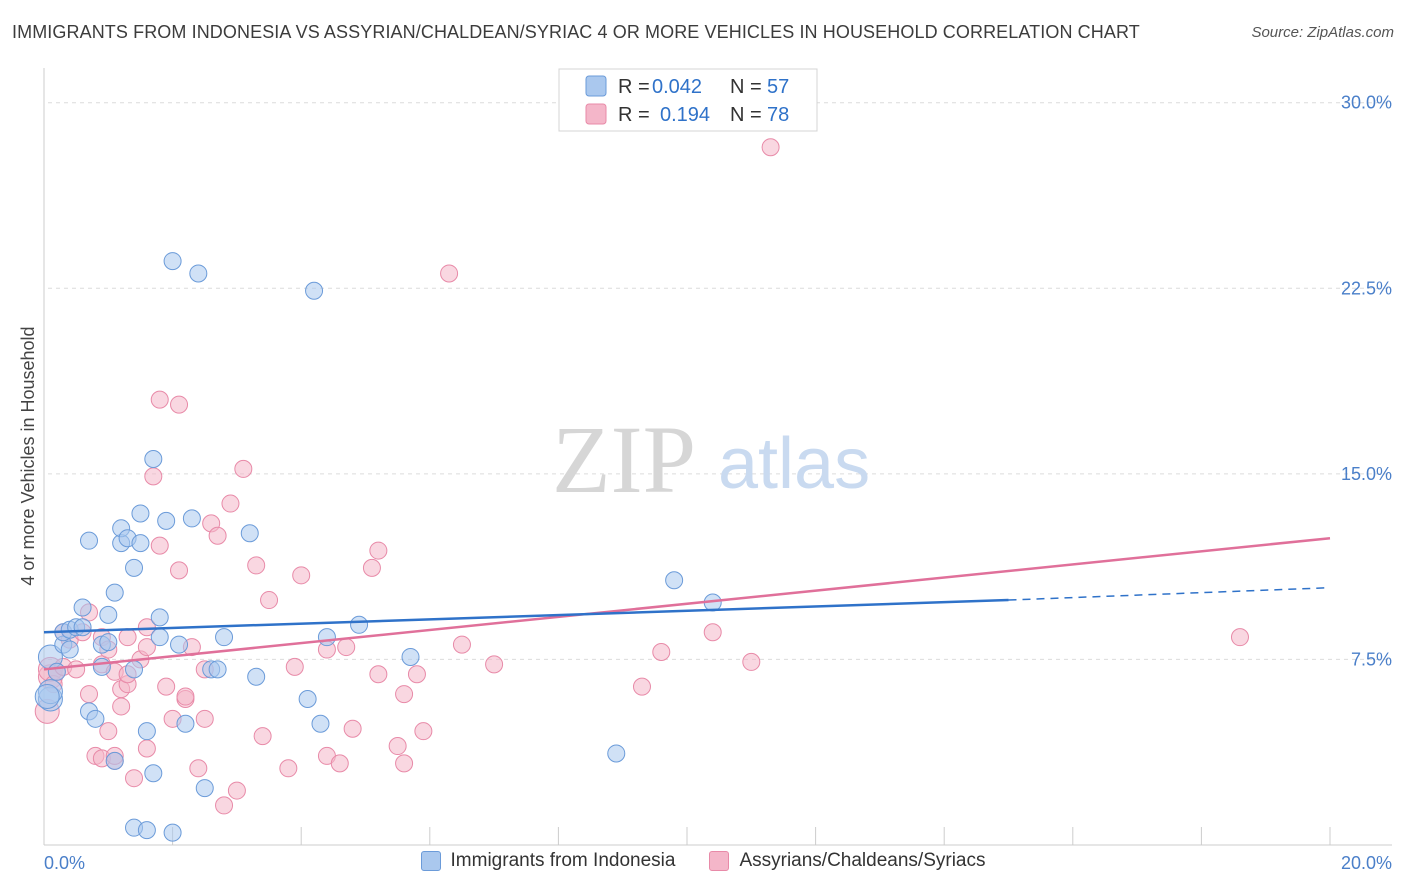 The height and width of the screenshot is (892, 1406). Describe the element at coordinates (719, 861) in the screenshot. I see `bottom-legend-swatch-pink` at that location.